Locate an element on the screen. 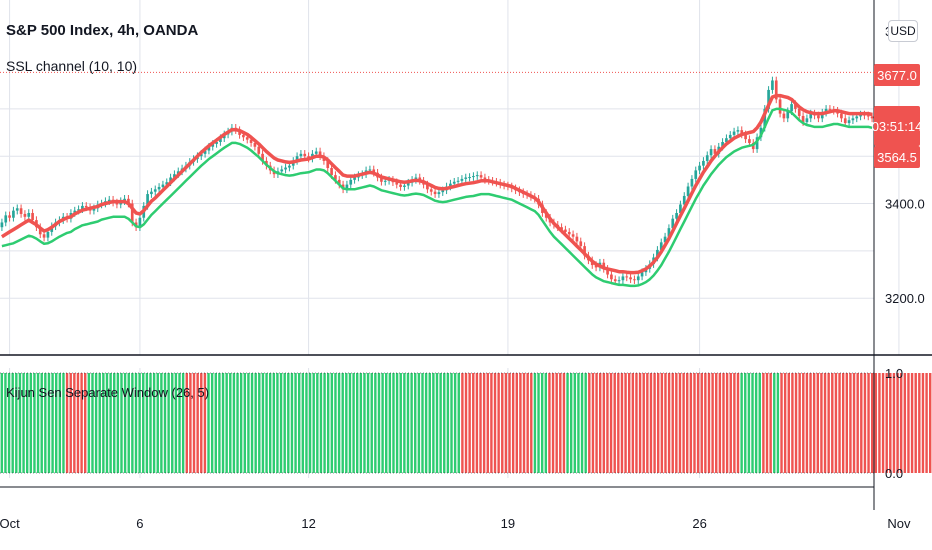 Image resolution: width=932 pixels, height=550 pixels. x-tick-label: 26 is located at coordinates (699, 523).